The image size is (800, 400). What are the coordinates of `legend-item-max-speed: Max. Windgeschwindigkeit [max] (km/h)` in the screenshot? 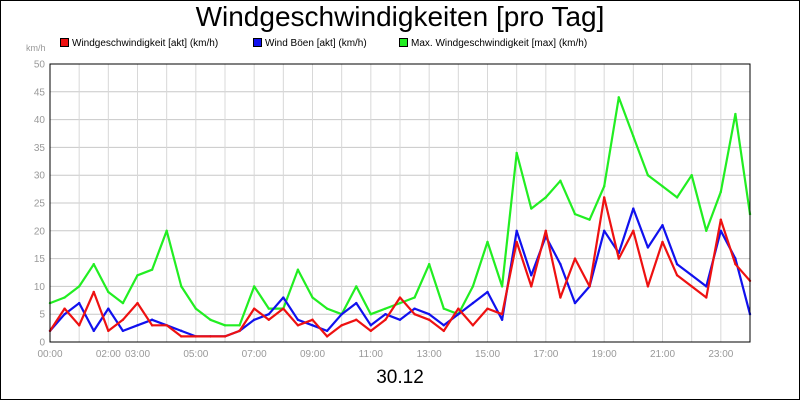 It's located at (493, 44).